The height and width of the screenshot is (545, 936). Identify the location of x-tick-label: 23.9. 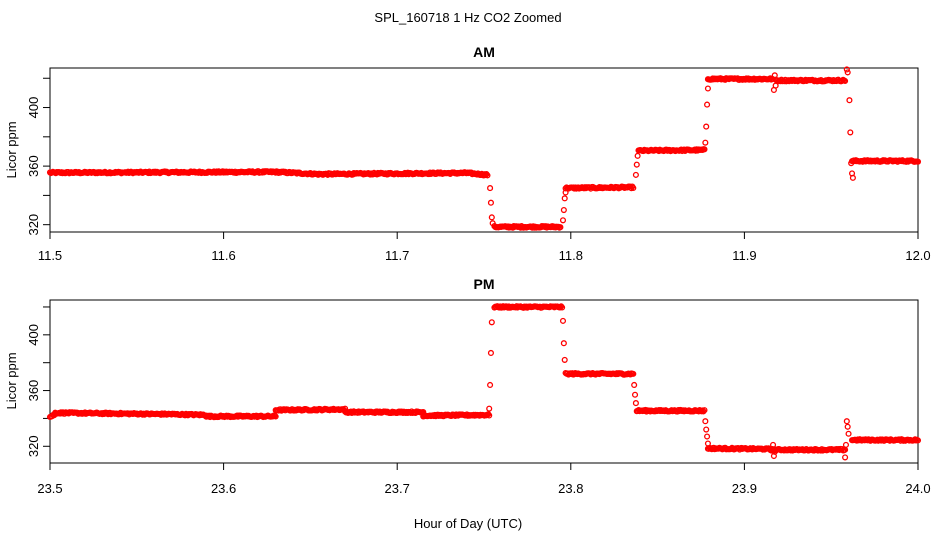
(744, 488).